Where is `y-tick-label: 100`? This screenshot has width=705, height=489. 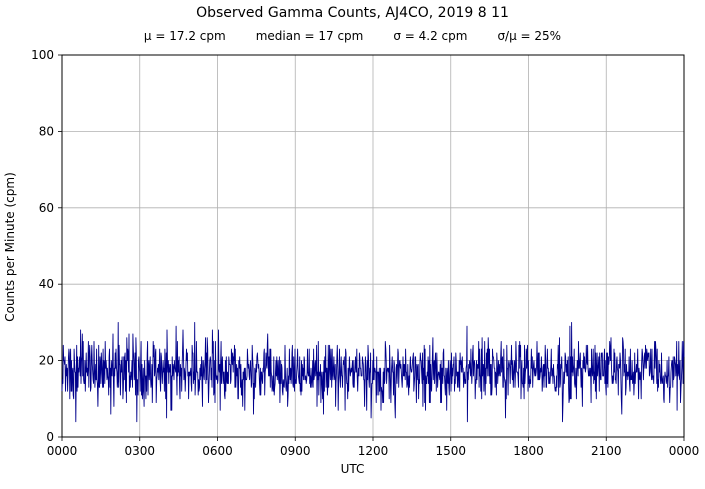 y-tick-label: 100 is located at coordinates (42, 55).